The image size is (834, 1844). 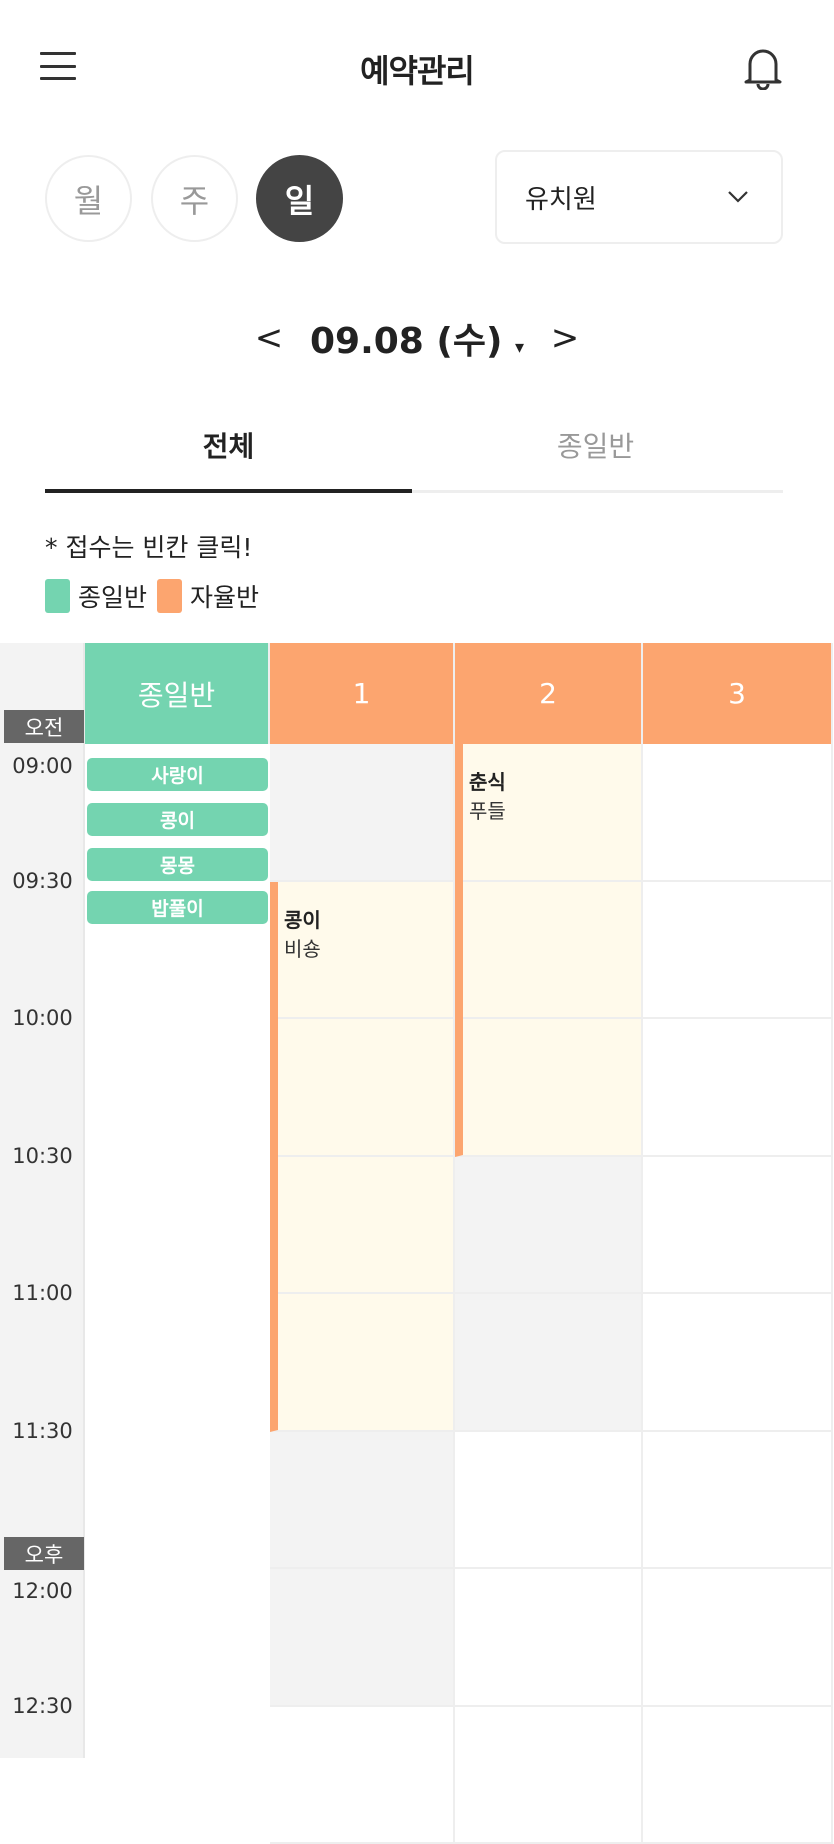 What do you see at coordinates (169, 596) in the screenshot?
I see `legend-swatch-free` at bounding box center [169, 596].